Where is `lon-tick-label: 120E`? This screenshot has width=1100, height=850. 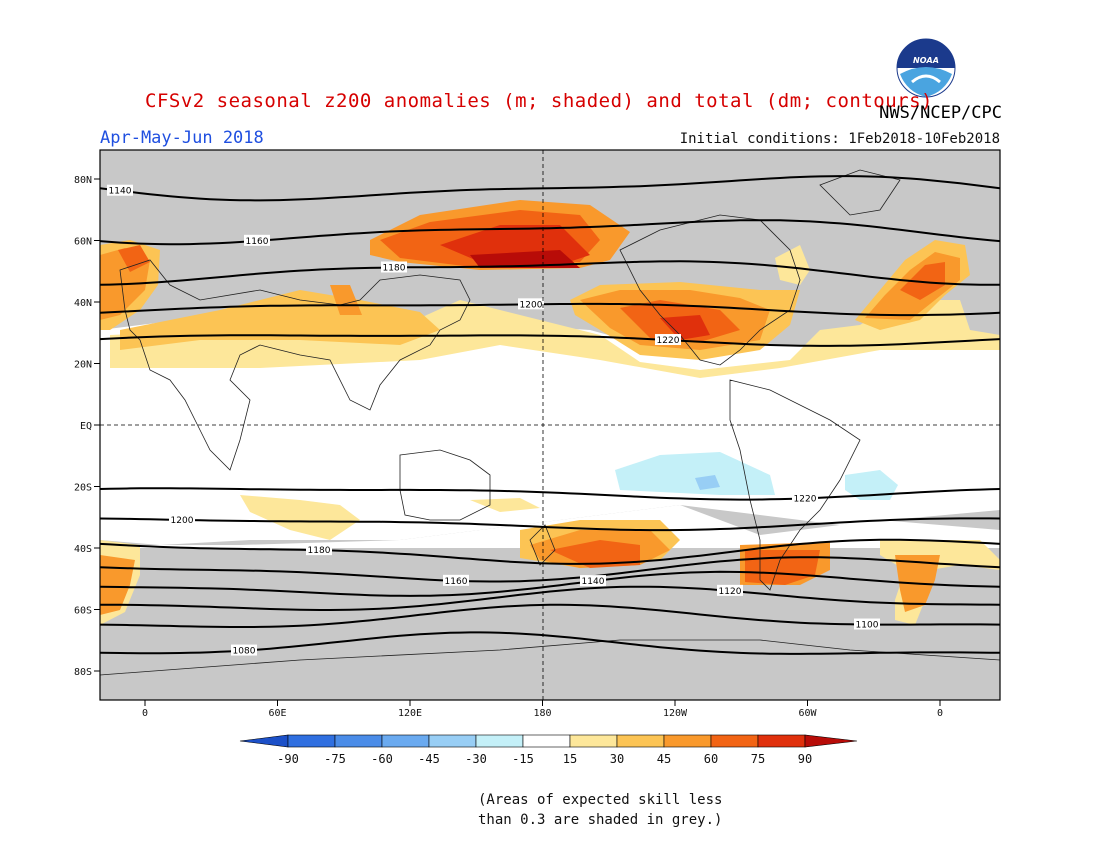 lon-tick-label: 120E is located at coordinates (410, 713).